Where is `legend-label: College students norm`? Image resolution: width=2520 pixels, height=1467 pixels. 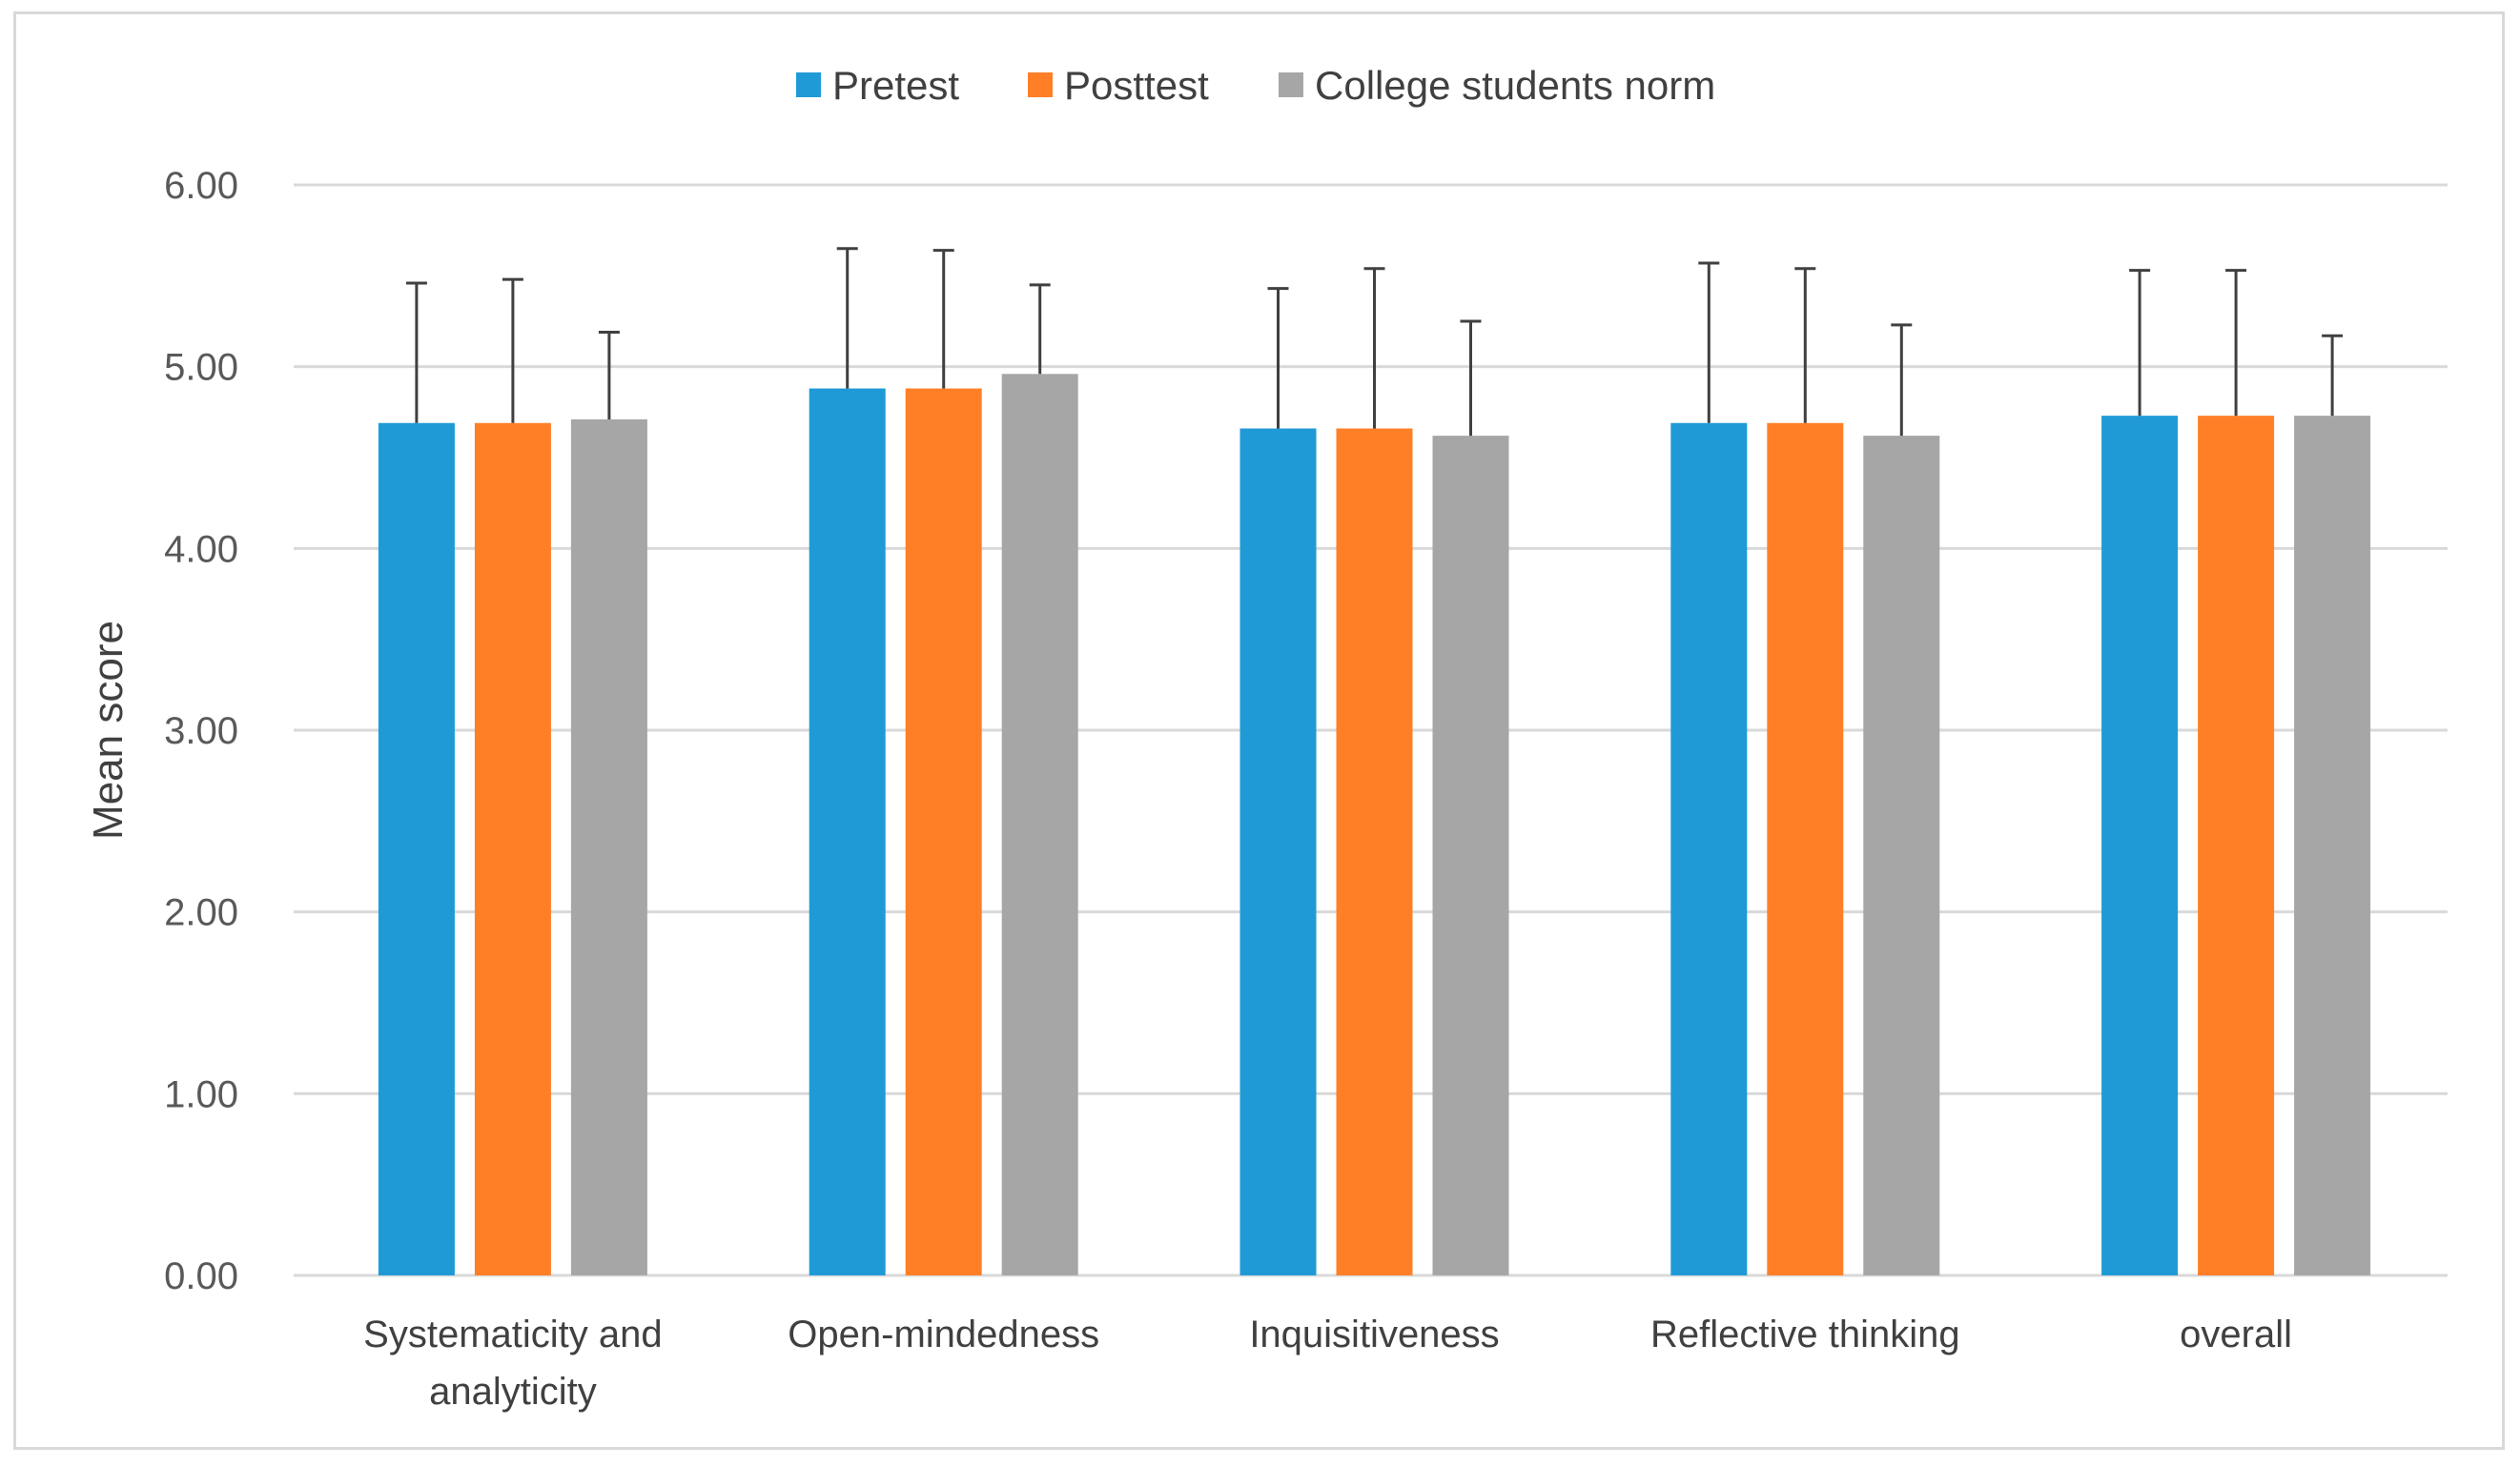
legend-label: College students norm is located at coordinates (1515, 85).